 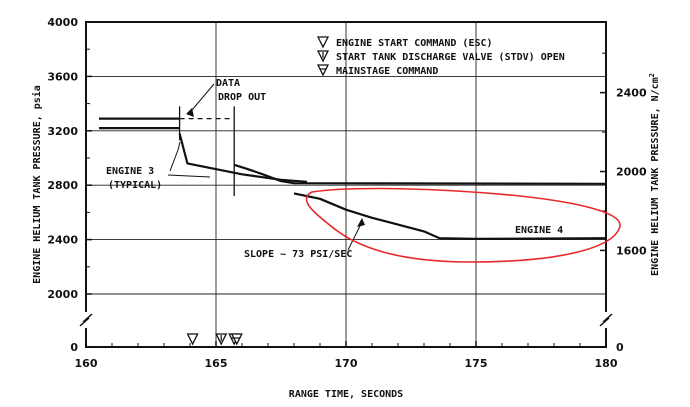 What do you see at coordinates (298, 254) in the screenshot?
I see `annotation-slope: SLOPE ~ 73 PSI/SEC` at bounding box center [298, 254].